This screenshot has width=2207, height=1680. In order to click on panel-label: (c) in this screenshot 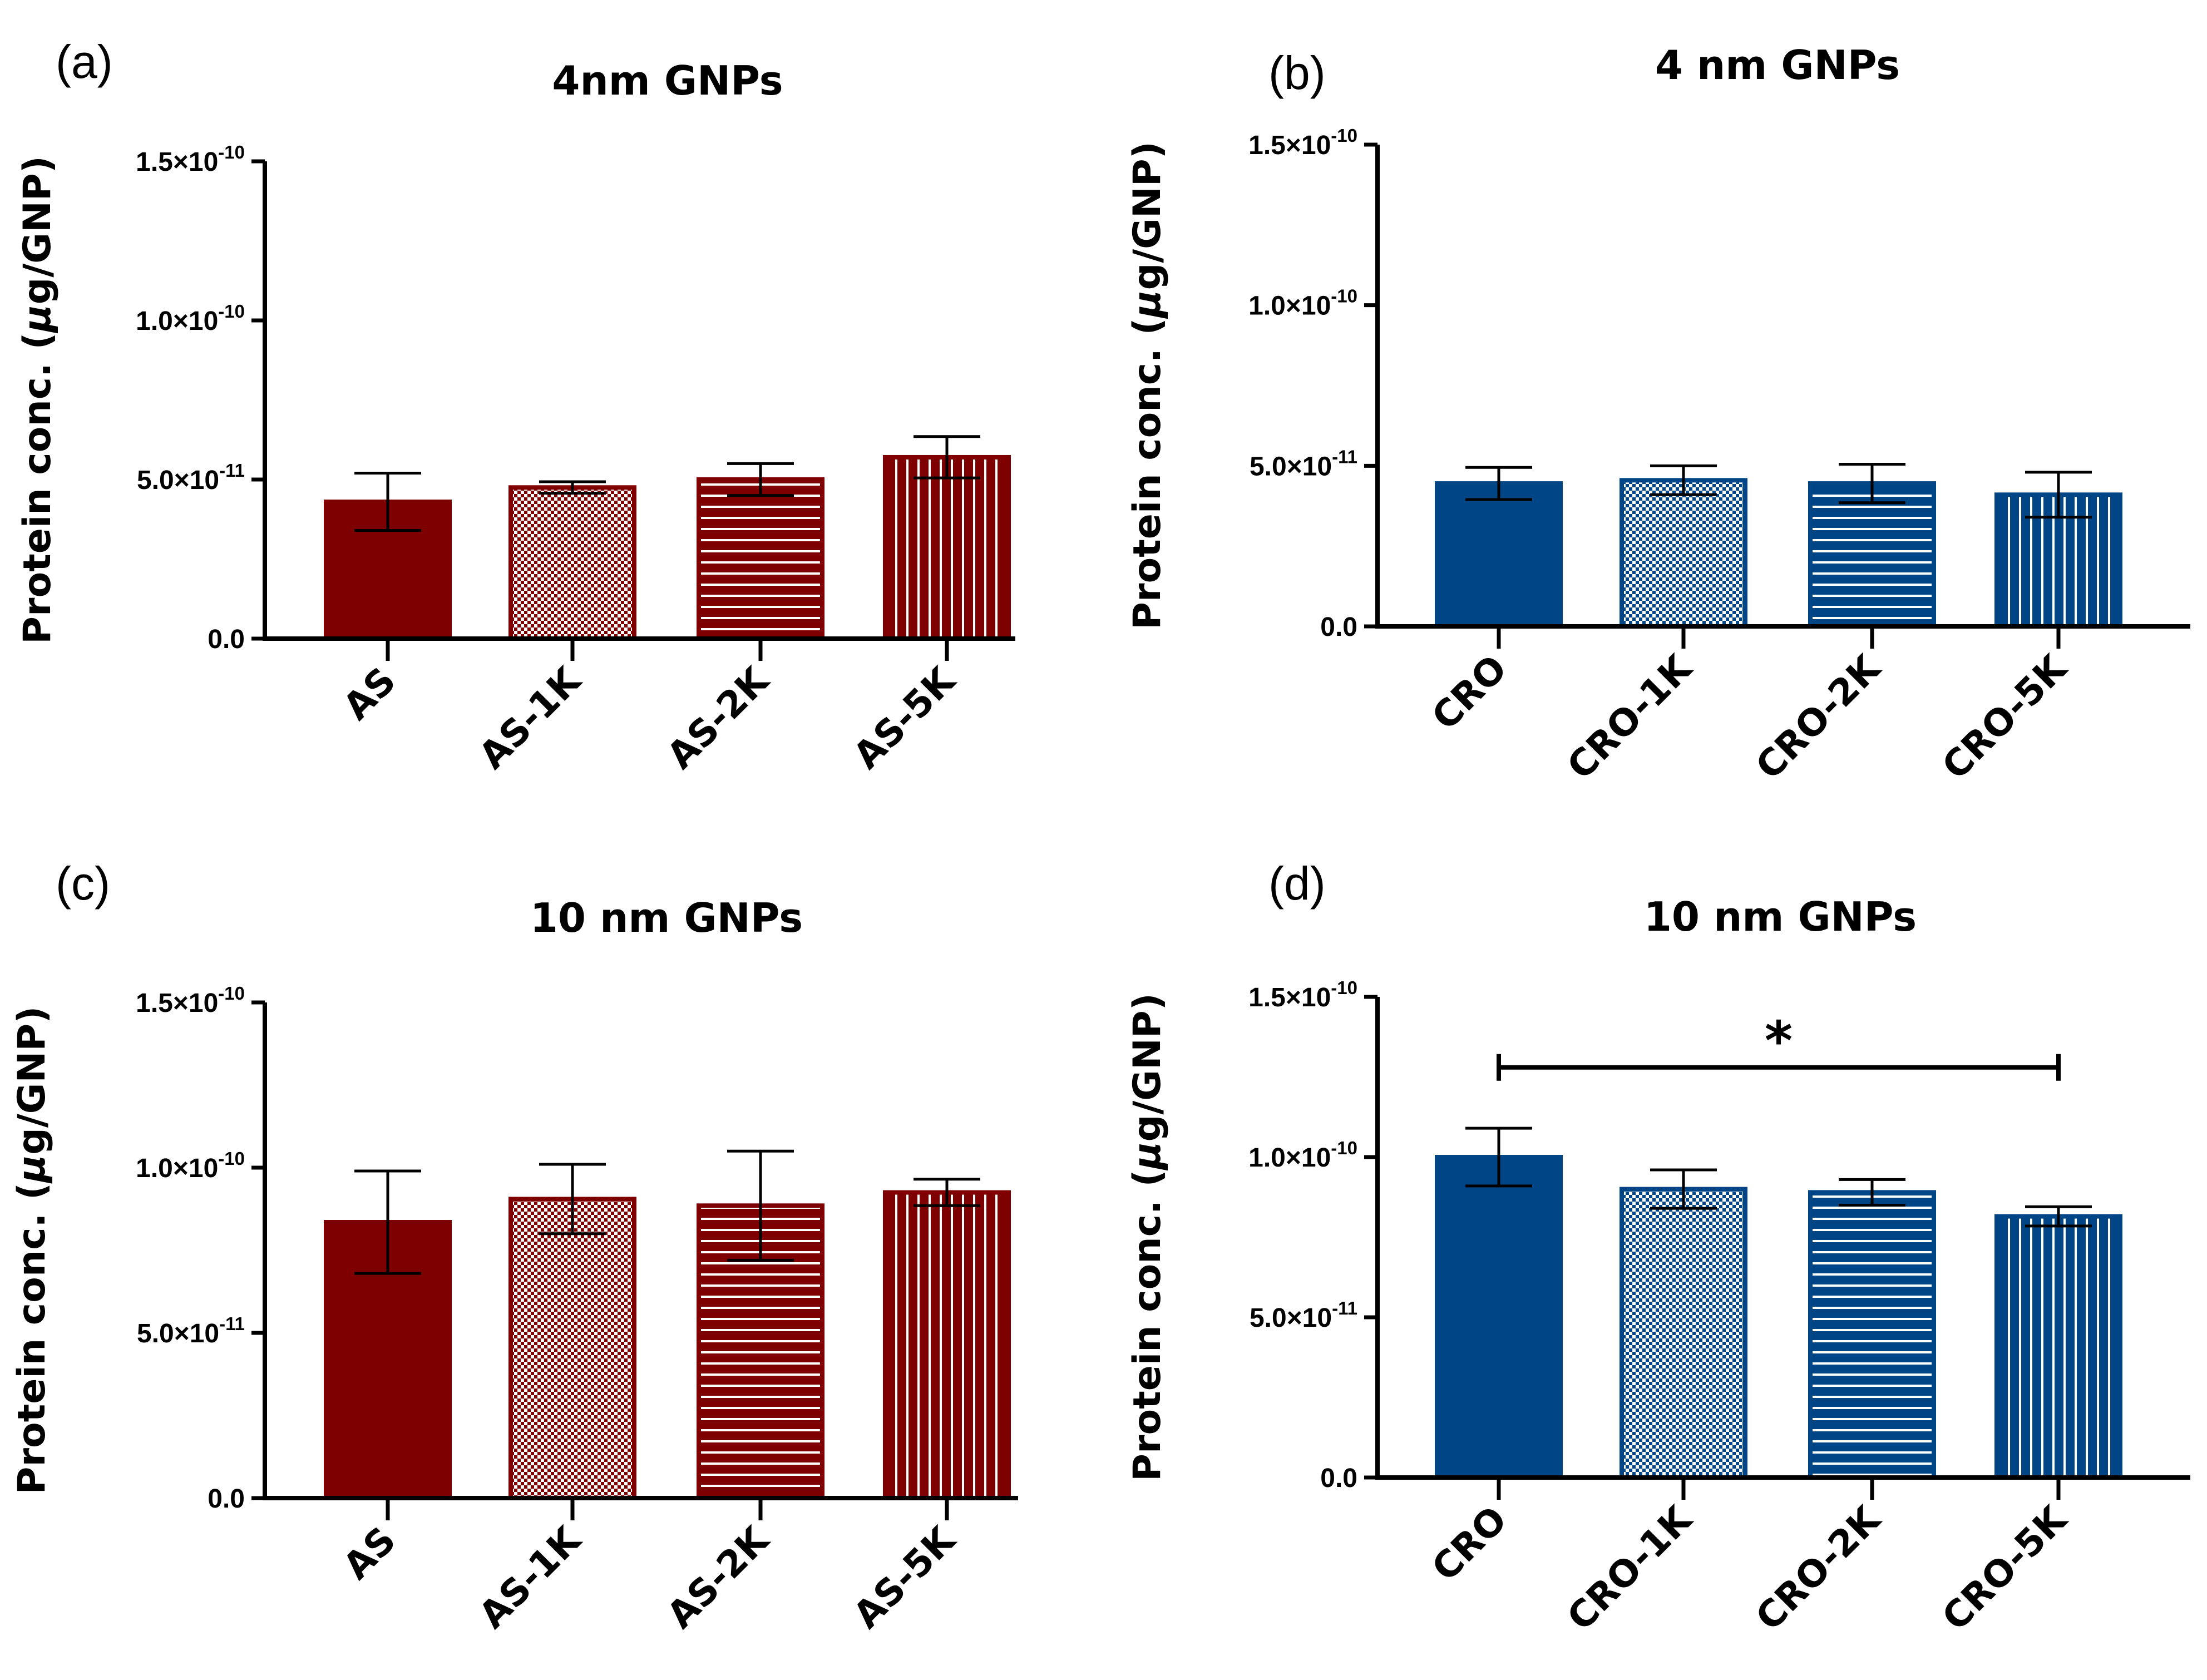, I will do `click(83, 883)`.